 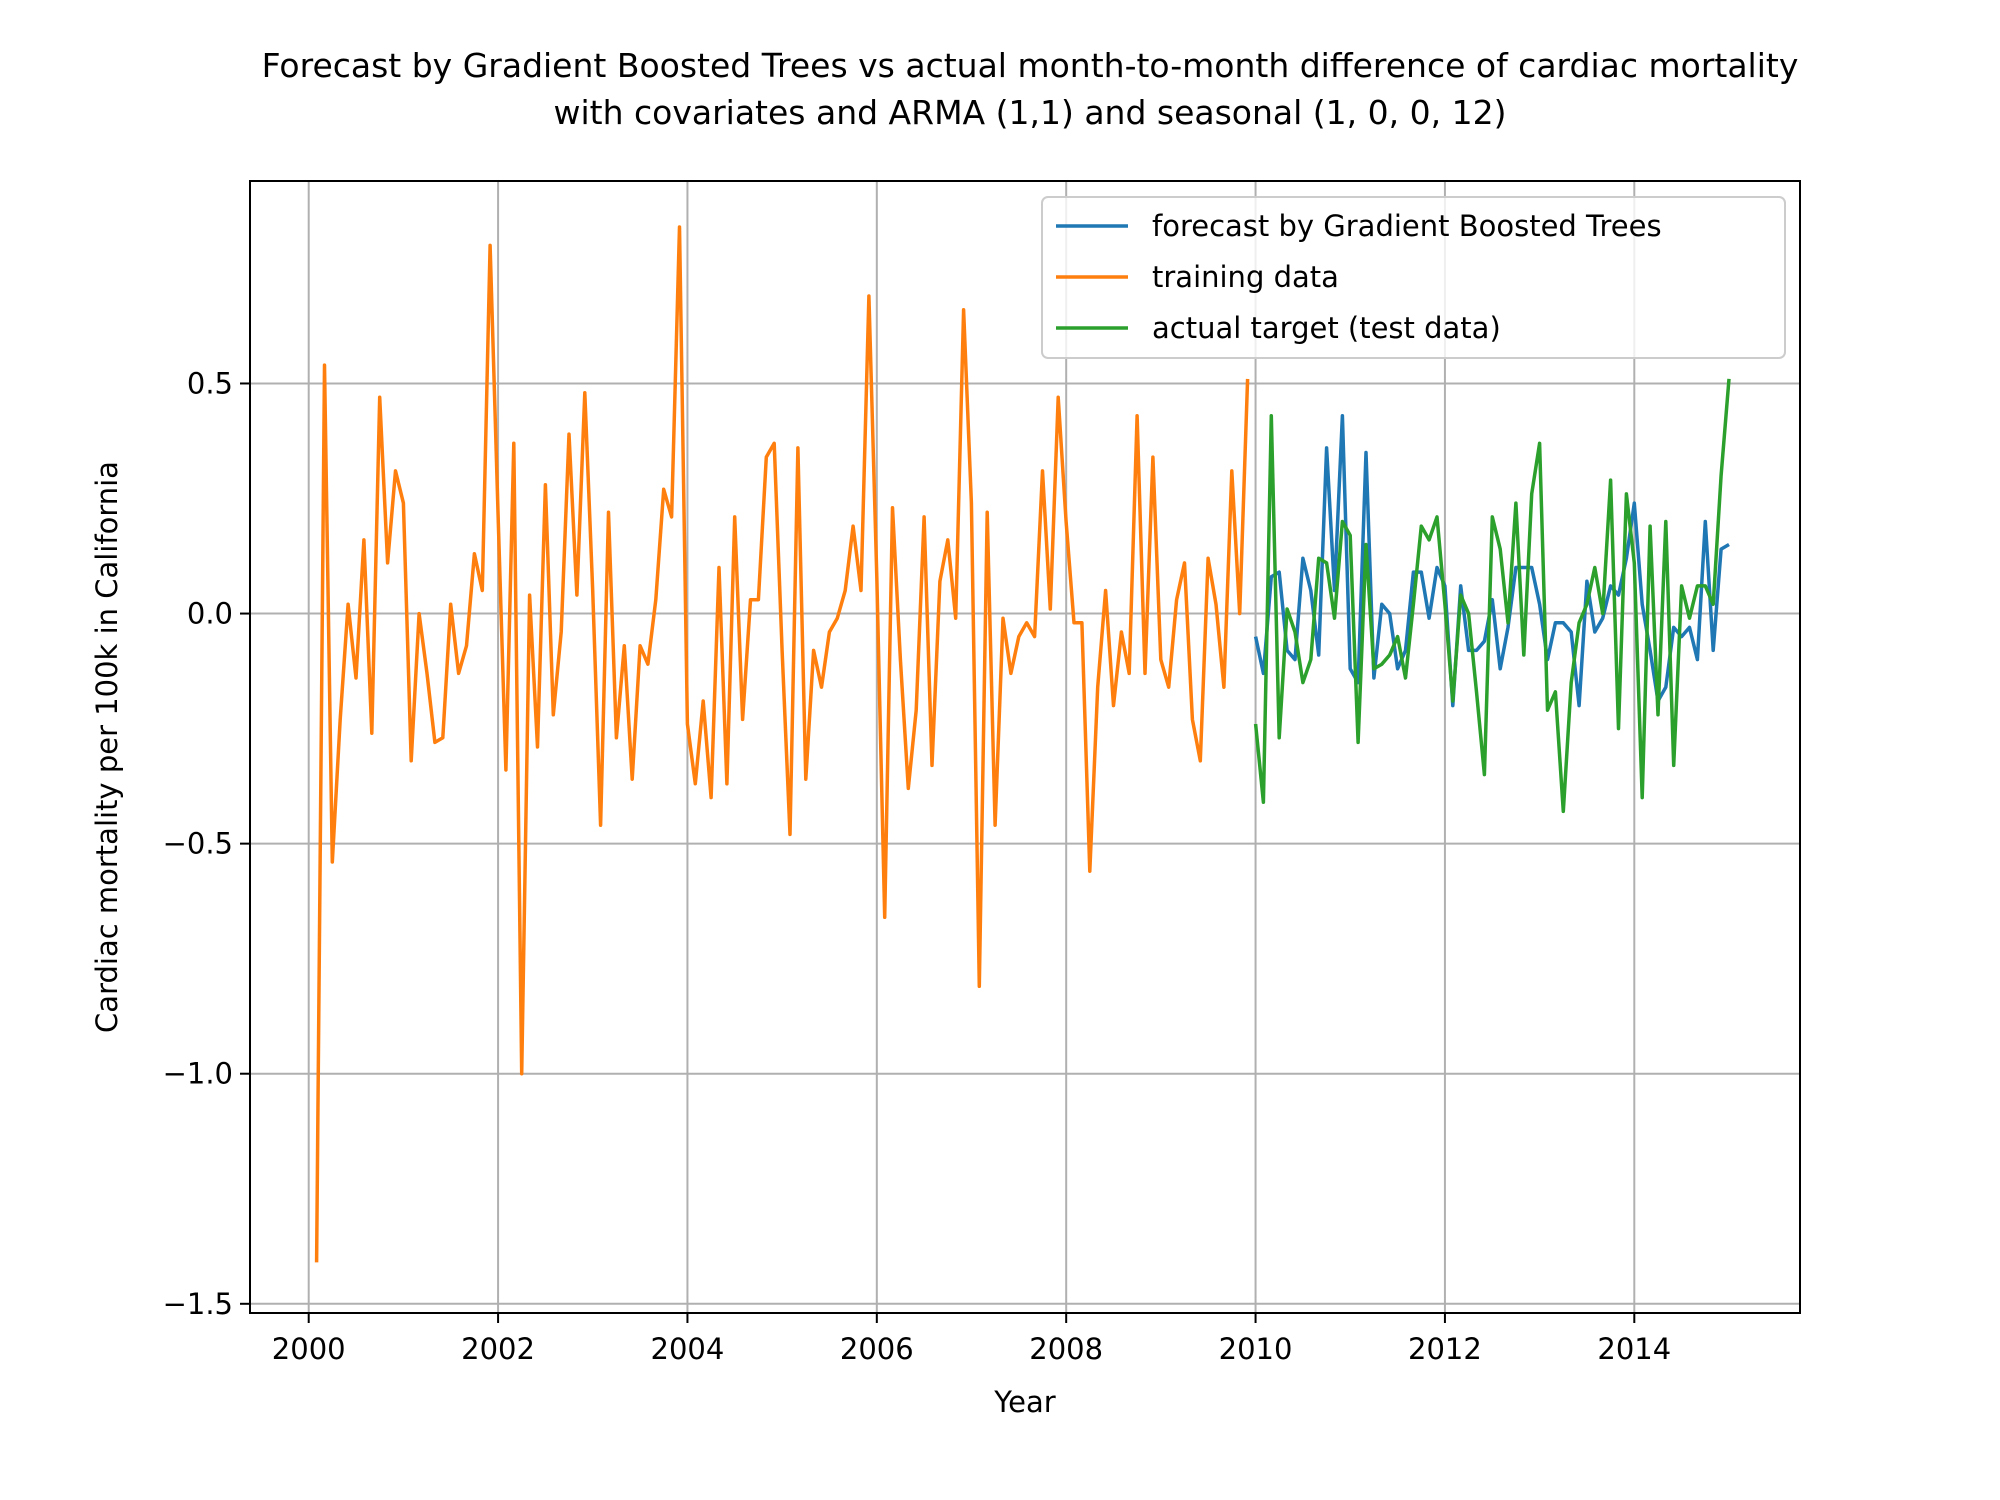 What do you see at coordinates (1491, 560) in the screenshot?
I see `series-line-forecast` at bounding box center [1491, 560].